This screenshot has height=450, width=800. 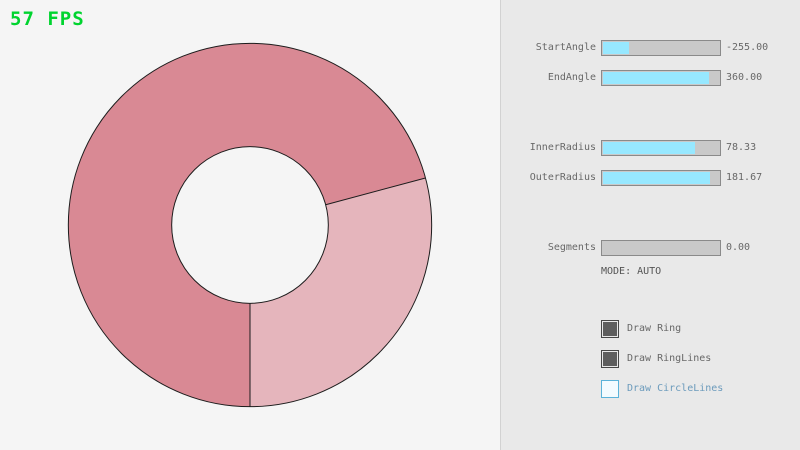 I want to click on checkbox-label-draw-ringlines: Draw RingLines, so click(x=669, y=358).